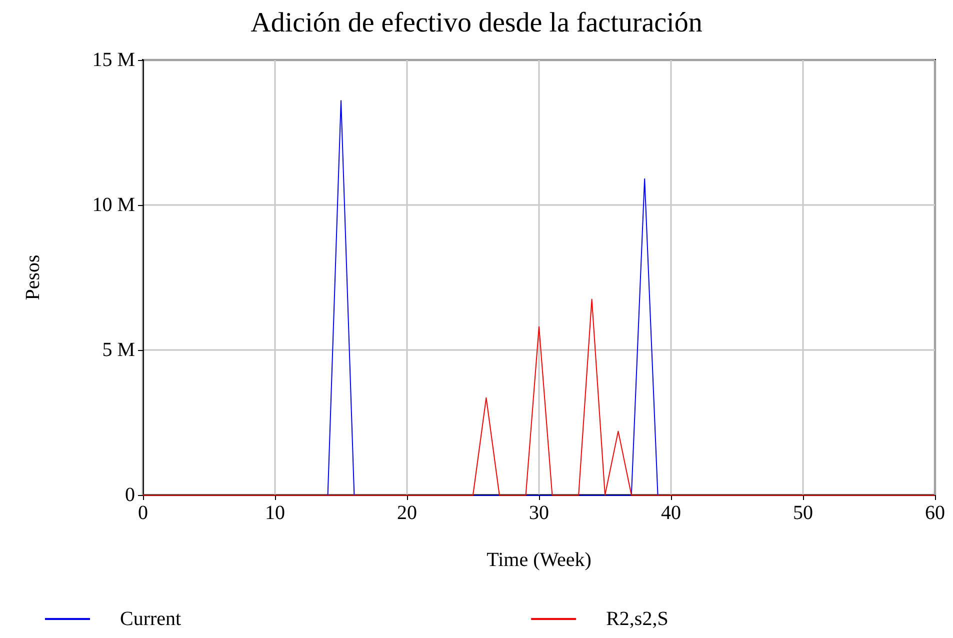 The width and height of the screenshot is (953, 638). Describe the element at coordinates (114, 60) in the screenshot. I see `y-tick-label: 15 M` at that location.